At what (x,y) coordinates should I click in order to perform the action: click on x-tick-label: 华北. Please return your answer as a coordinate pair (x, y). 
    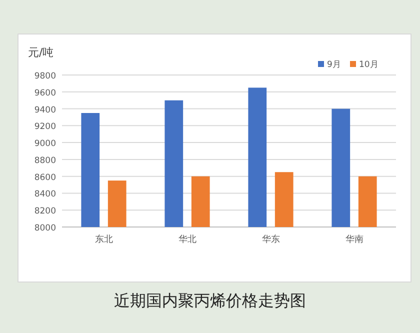
    Looking at the image, I should click on (187, 239).